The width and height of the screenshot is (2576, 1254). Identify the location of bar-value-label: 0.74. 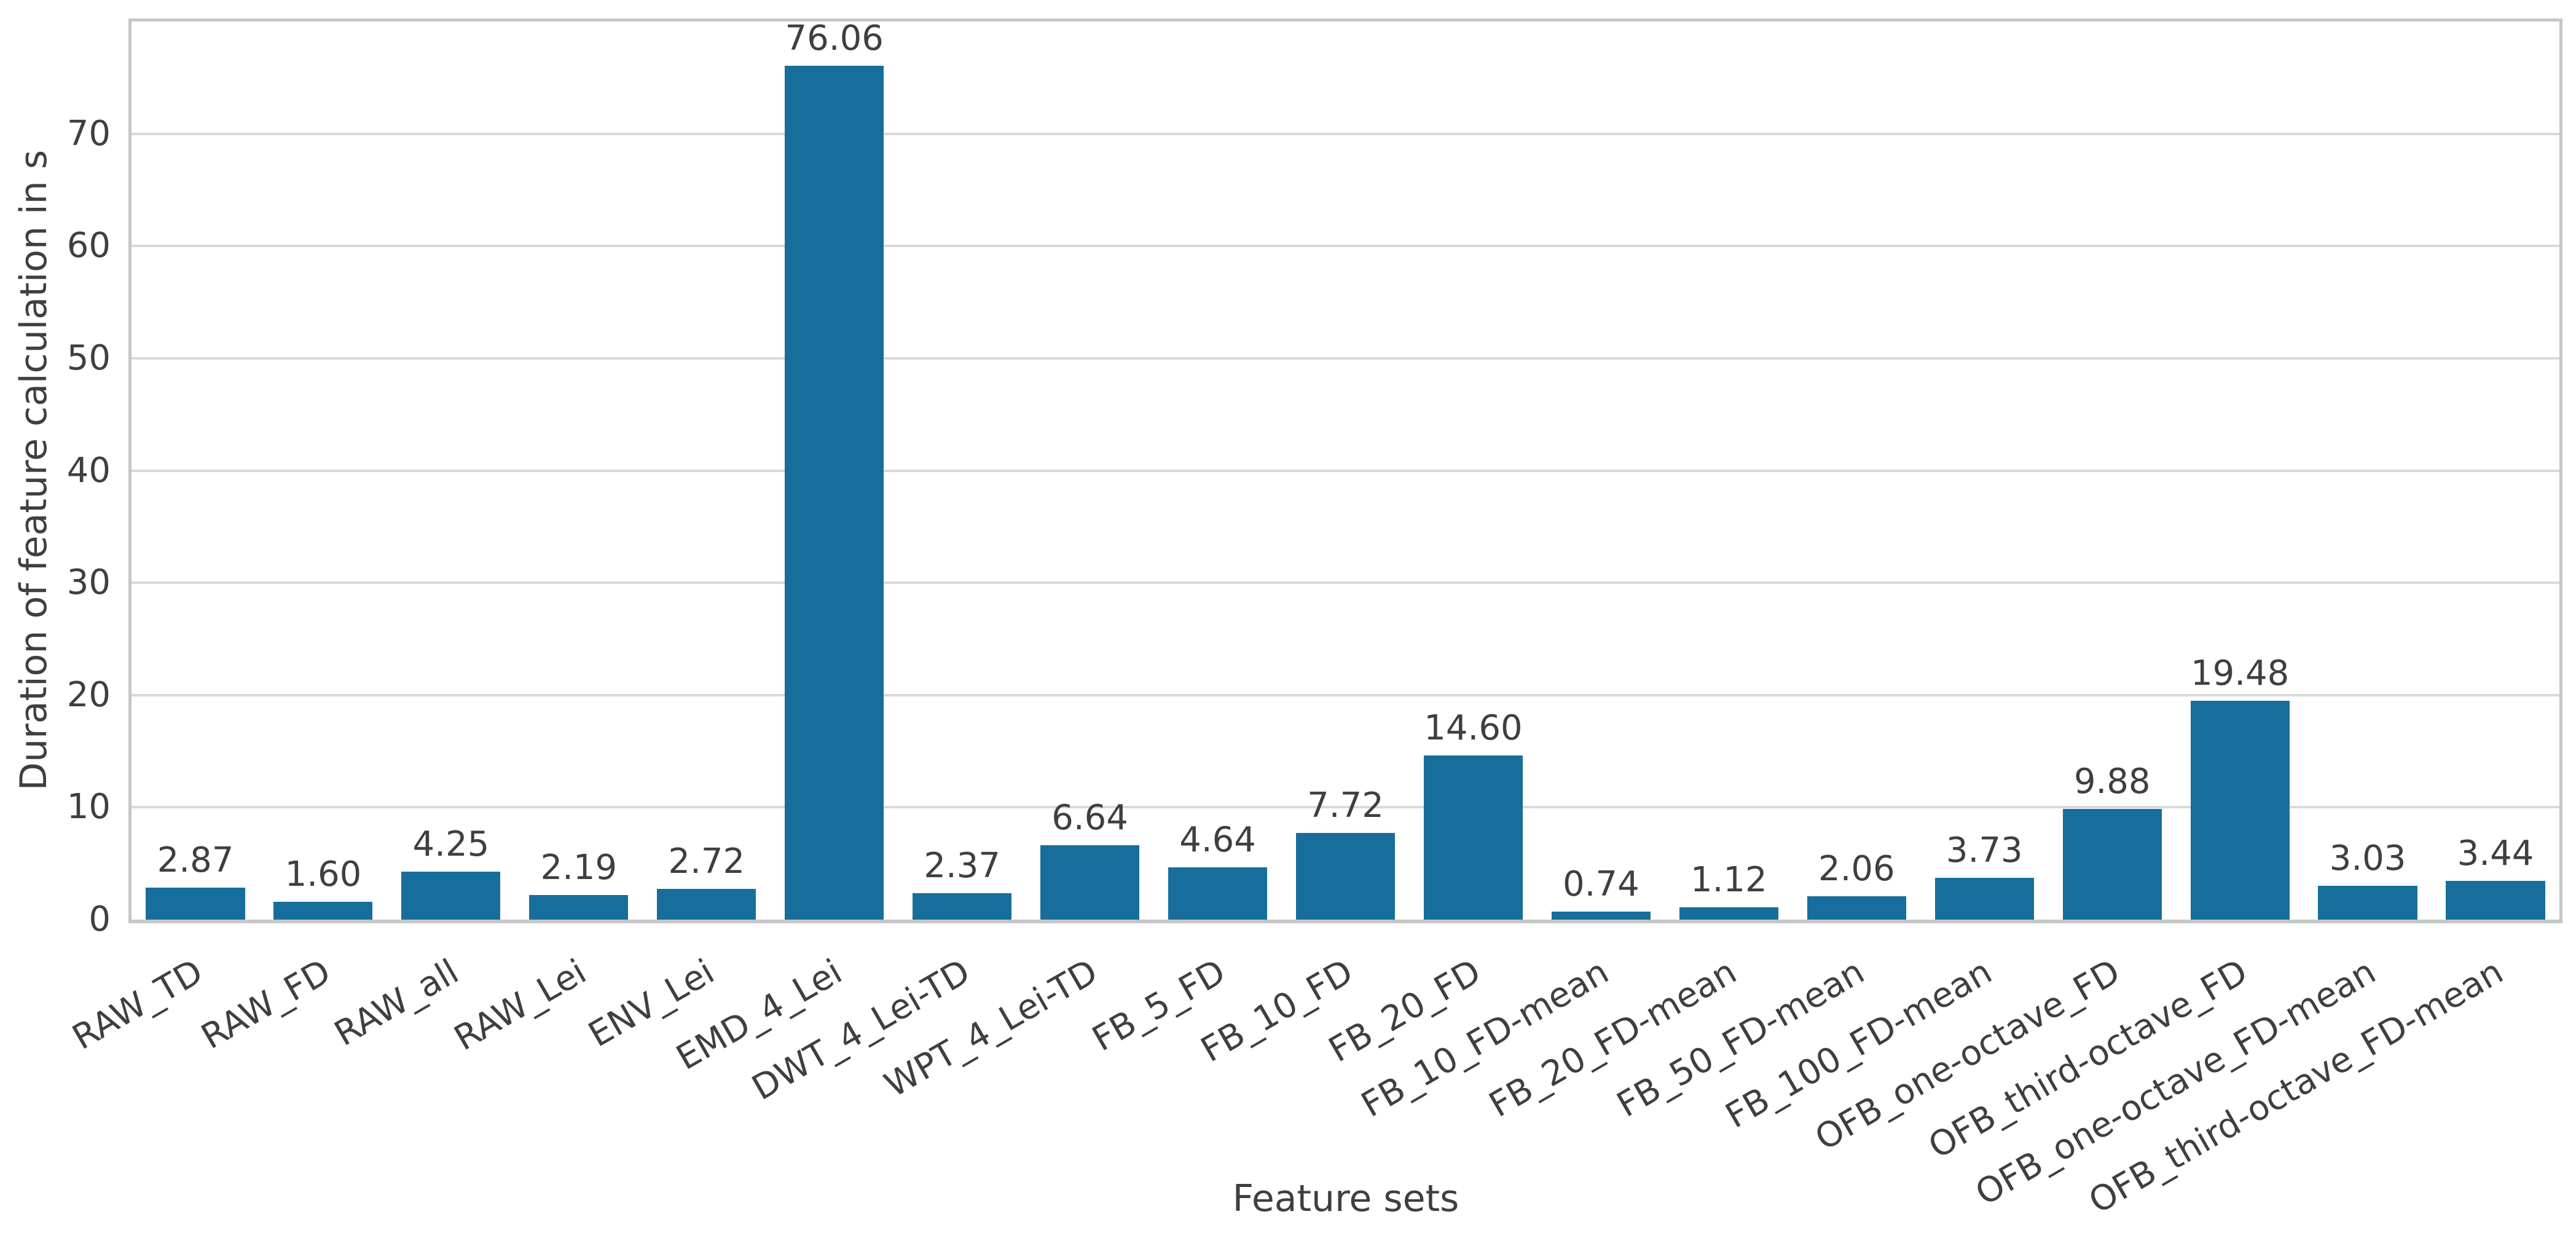
(1601, 884).